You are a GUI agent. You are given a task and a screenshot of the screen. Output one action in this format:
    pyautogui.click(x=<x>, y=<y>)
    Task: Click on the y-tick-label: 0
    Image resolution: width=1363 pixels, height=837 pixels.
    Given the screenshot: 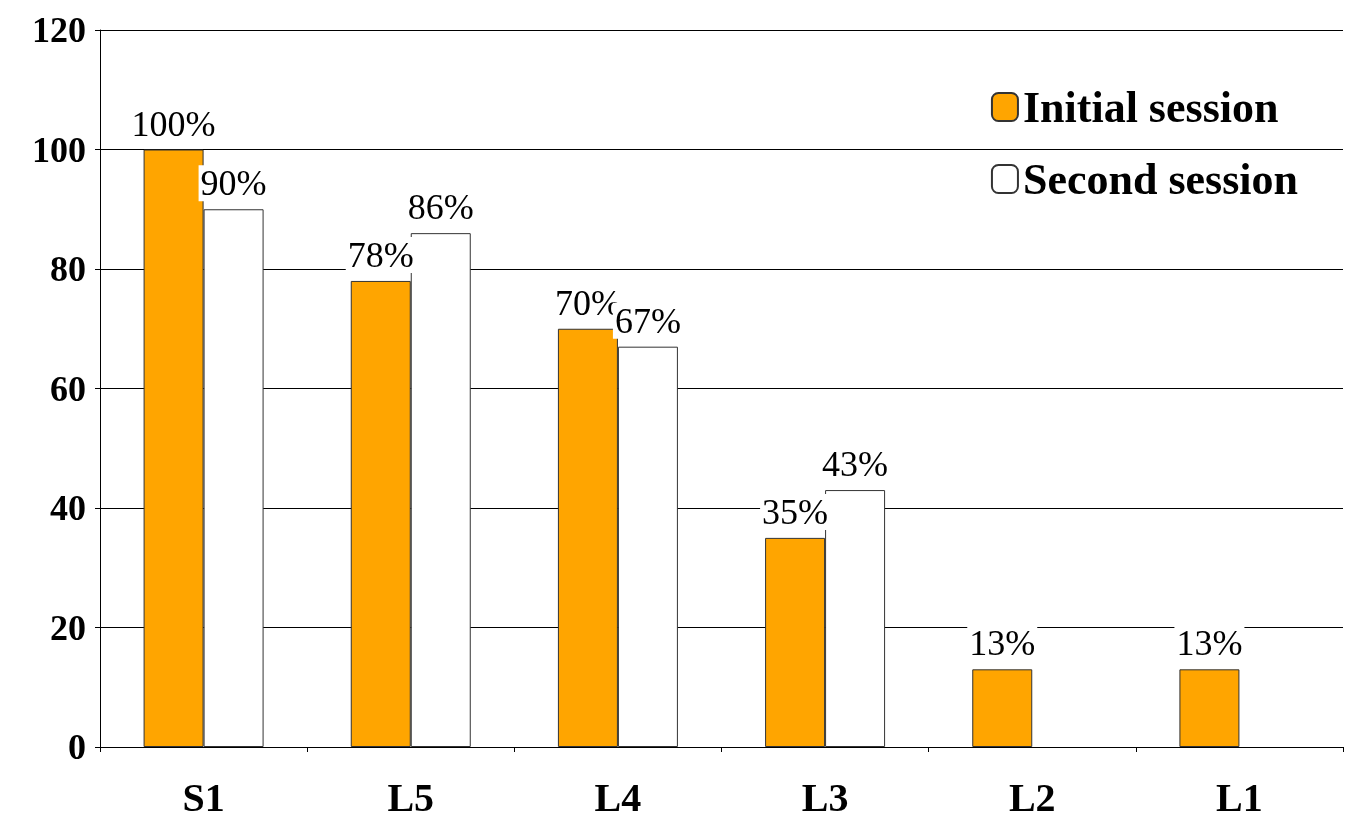 What is the action you would take?
    pyautogui.click(x=77, y=747)
    